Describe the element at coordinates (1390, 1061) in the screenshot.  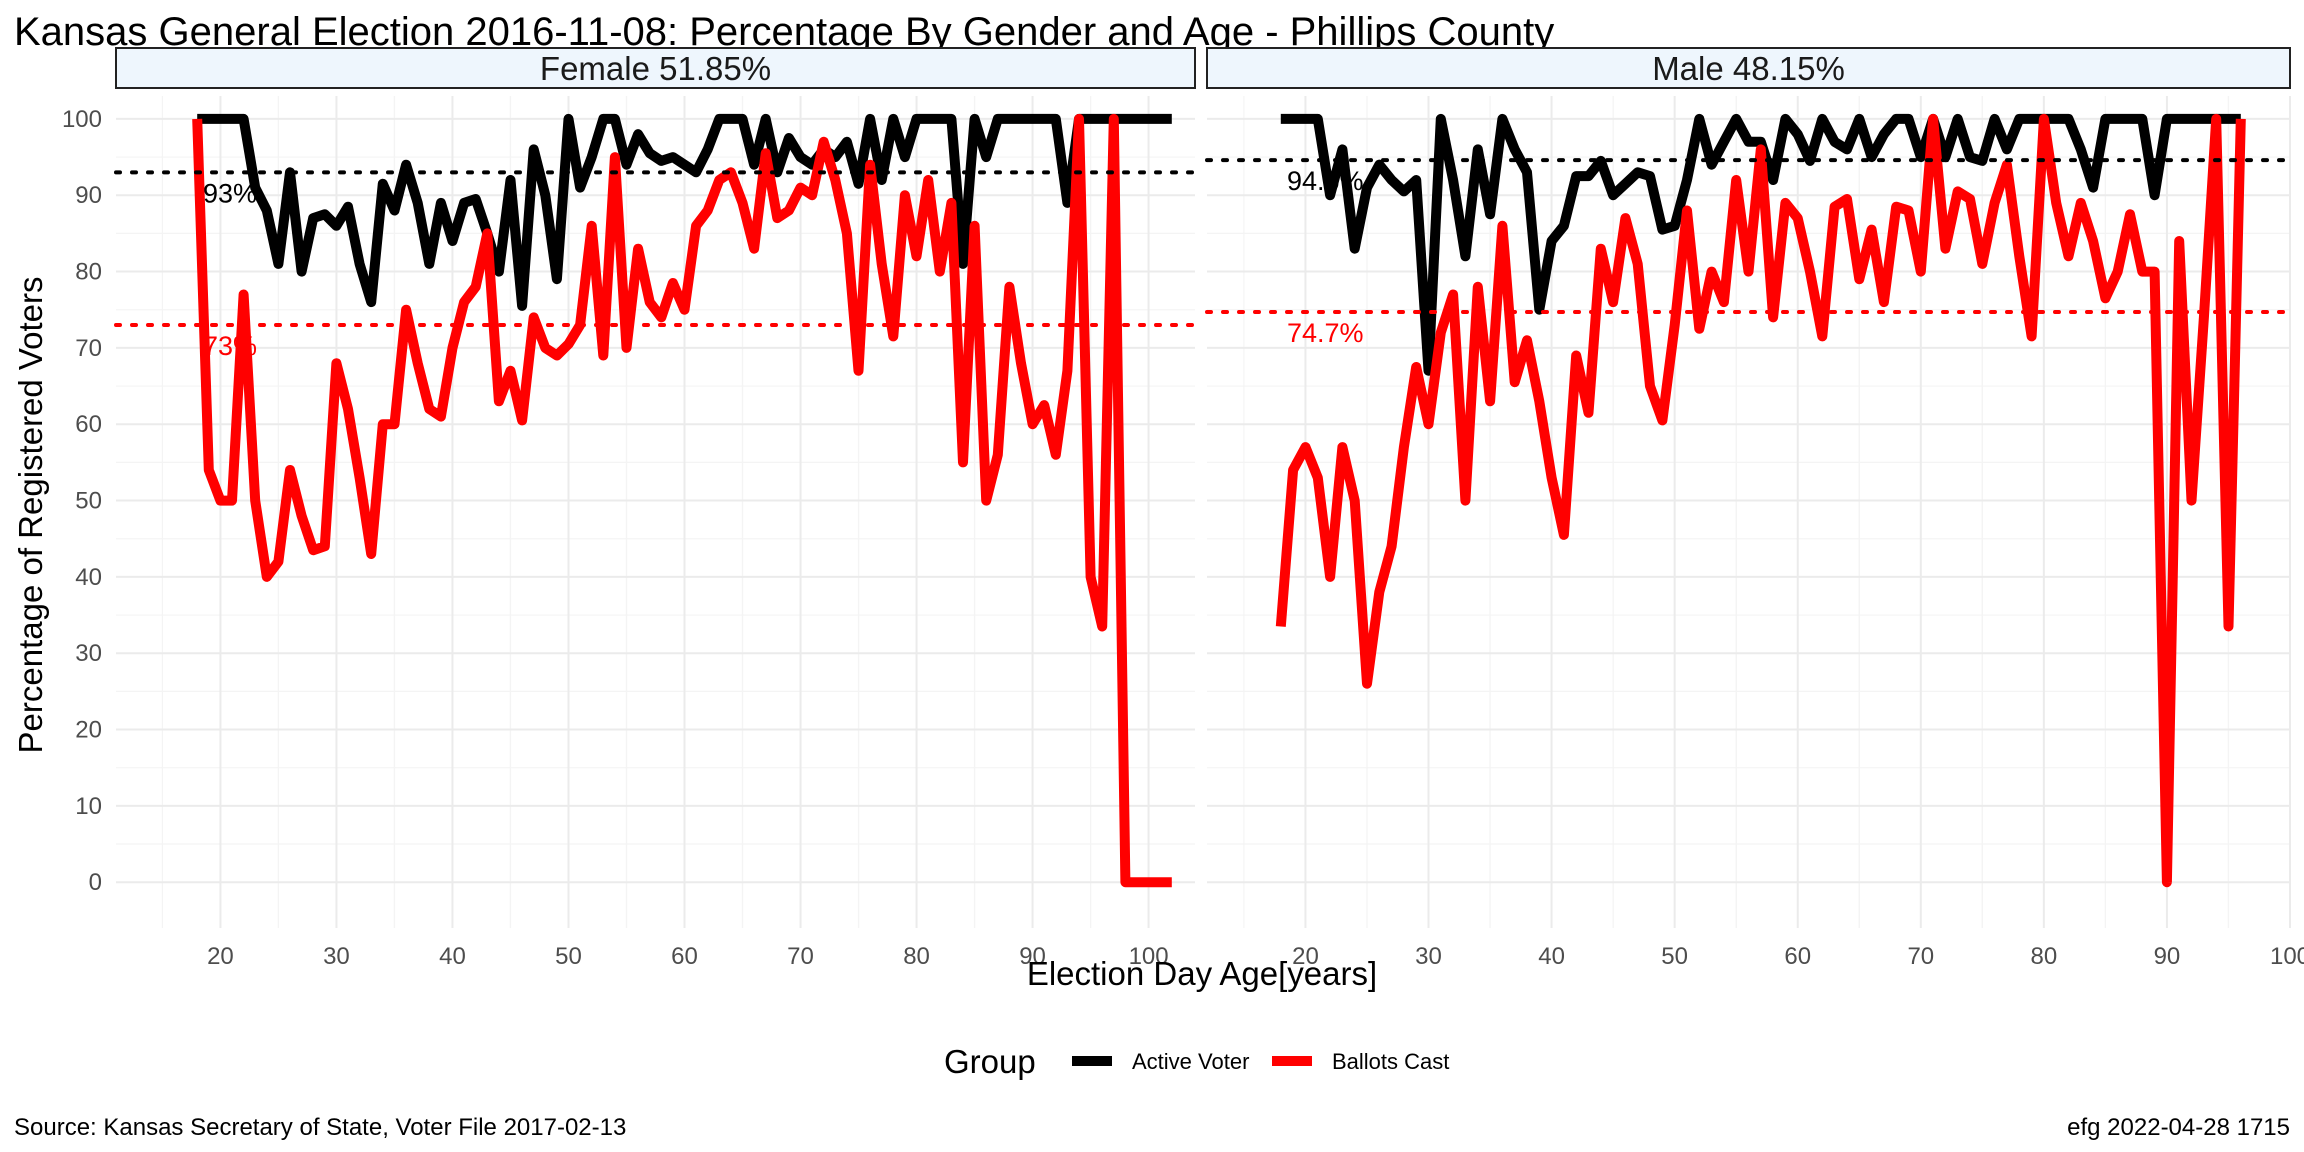
I see `legend-label-ballots-cast: Ballots Cast` at that location.